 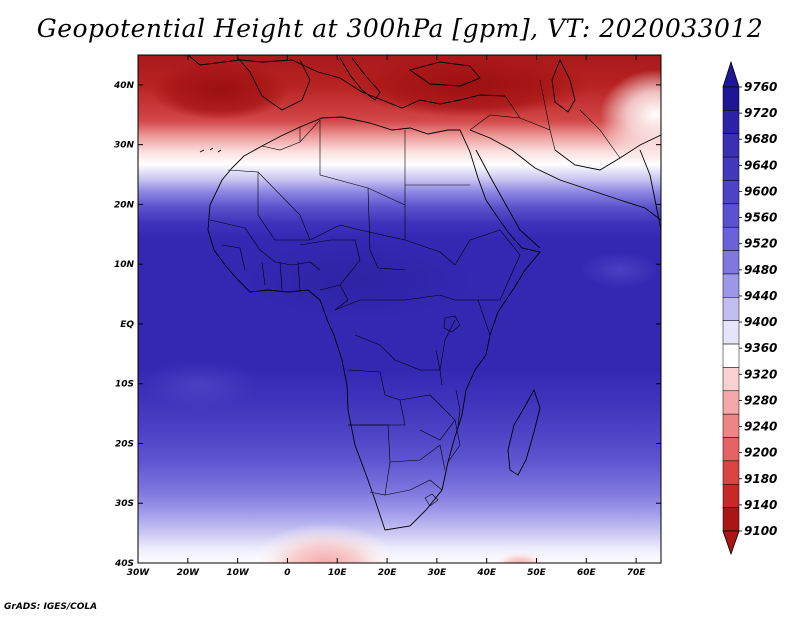 I want to click on southern-low, so click(x=325, y=543).